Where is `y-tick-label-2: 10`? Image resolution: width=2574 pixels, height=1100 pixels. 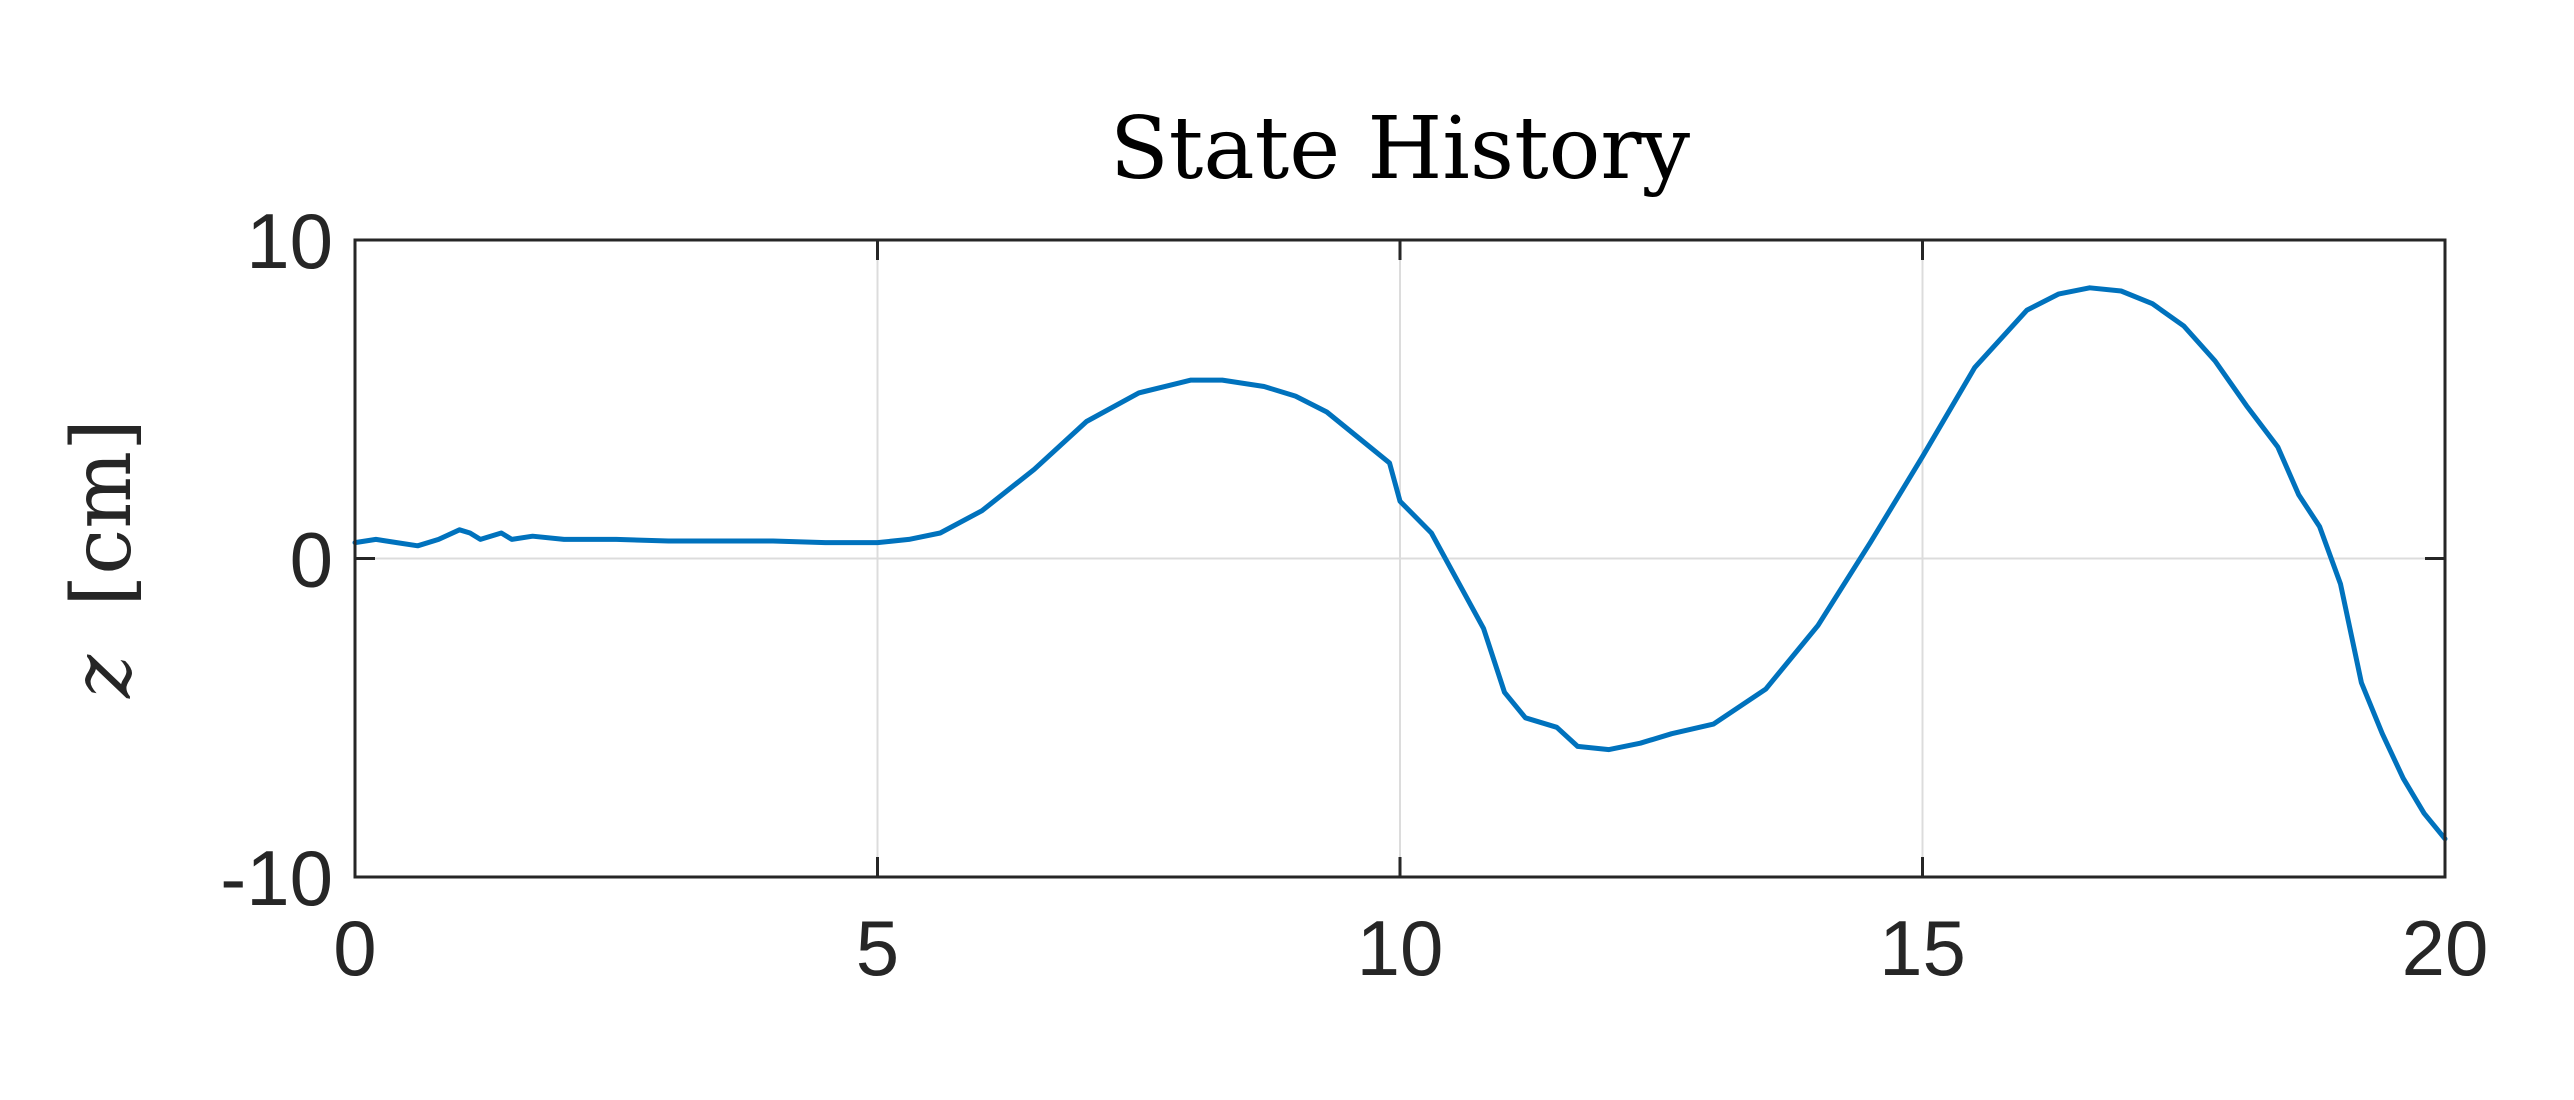 y-tick-label-2: 10 is located at coordinates (289, 241).